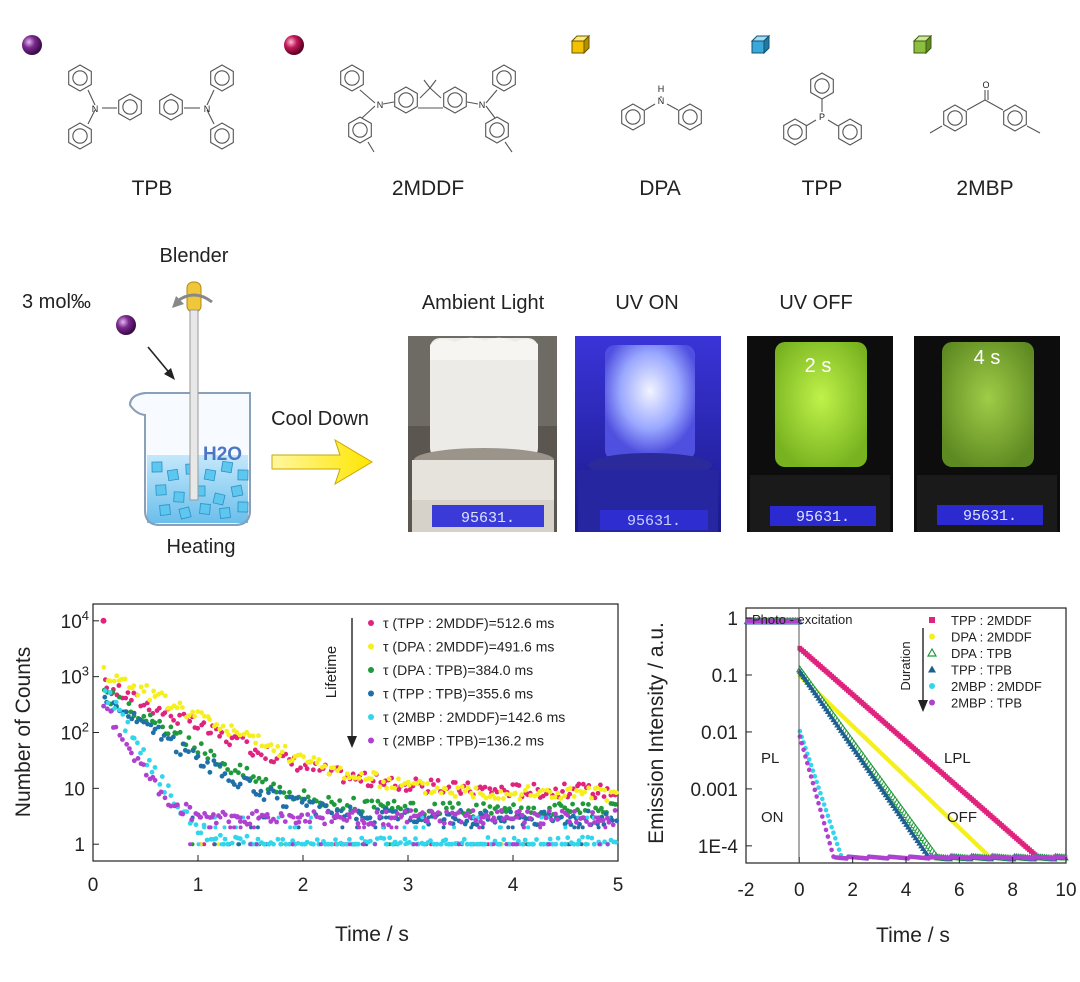 The height and width of the screenshot is (982, 1080). Describe the element at coordinates (75, 620) in the screenshot. I see `chart1-ytick-label: 104` at that location.